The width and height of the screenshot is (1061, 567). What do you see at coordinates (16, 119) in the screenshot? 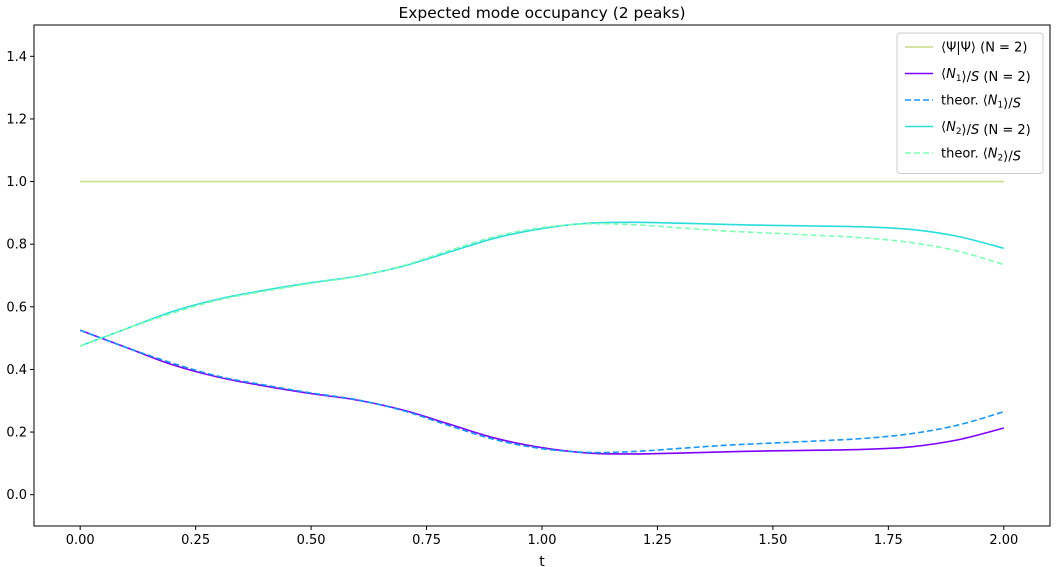
I see `y-tick-label: 1.2` at bounding box center [16, 119].